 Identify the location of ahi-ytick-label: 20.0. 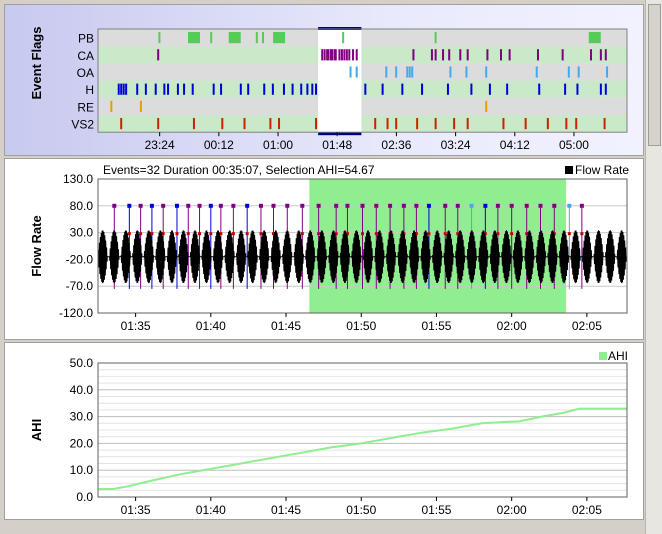
(82, 443).